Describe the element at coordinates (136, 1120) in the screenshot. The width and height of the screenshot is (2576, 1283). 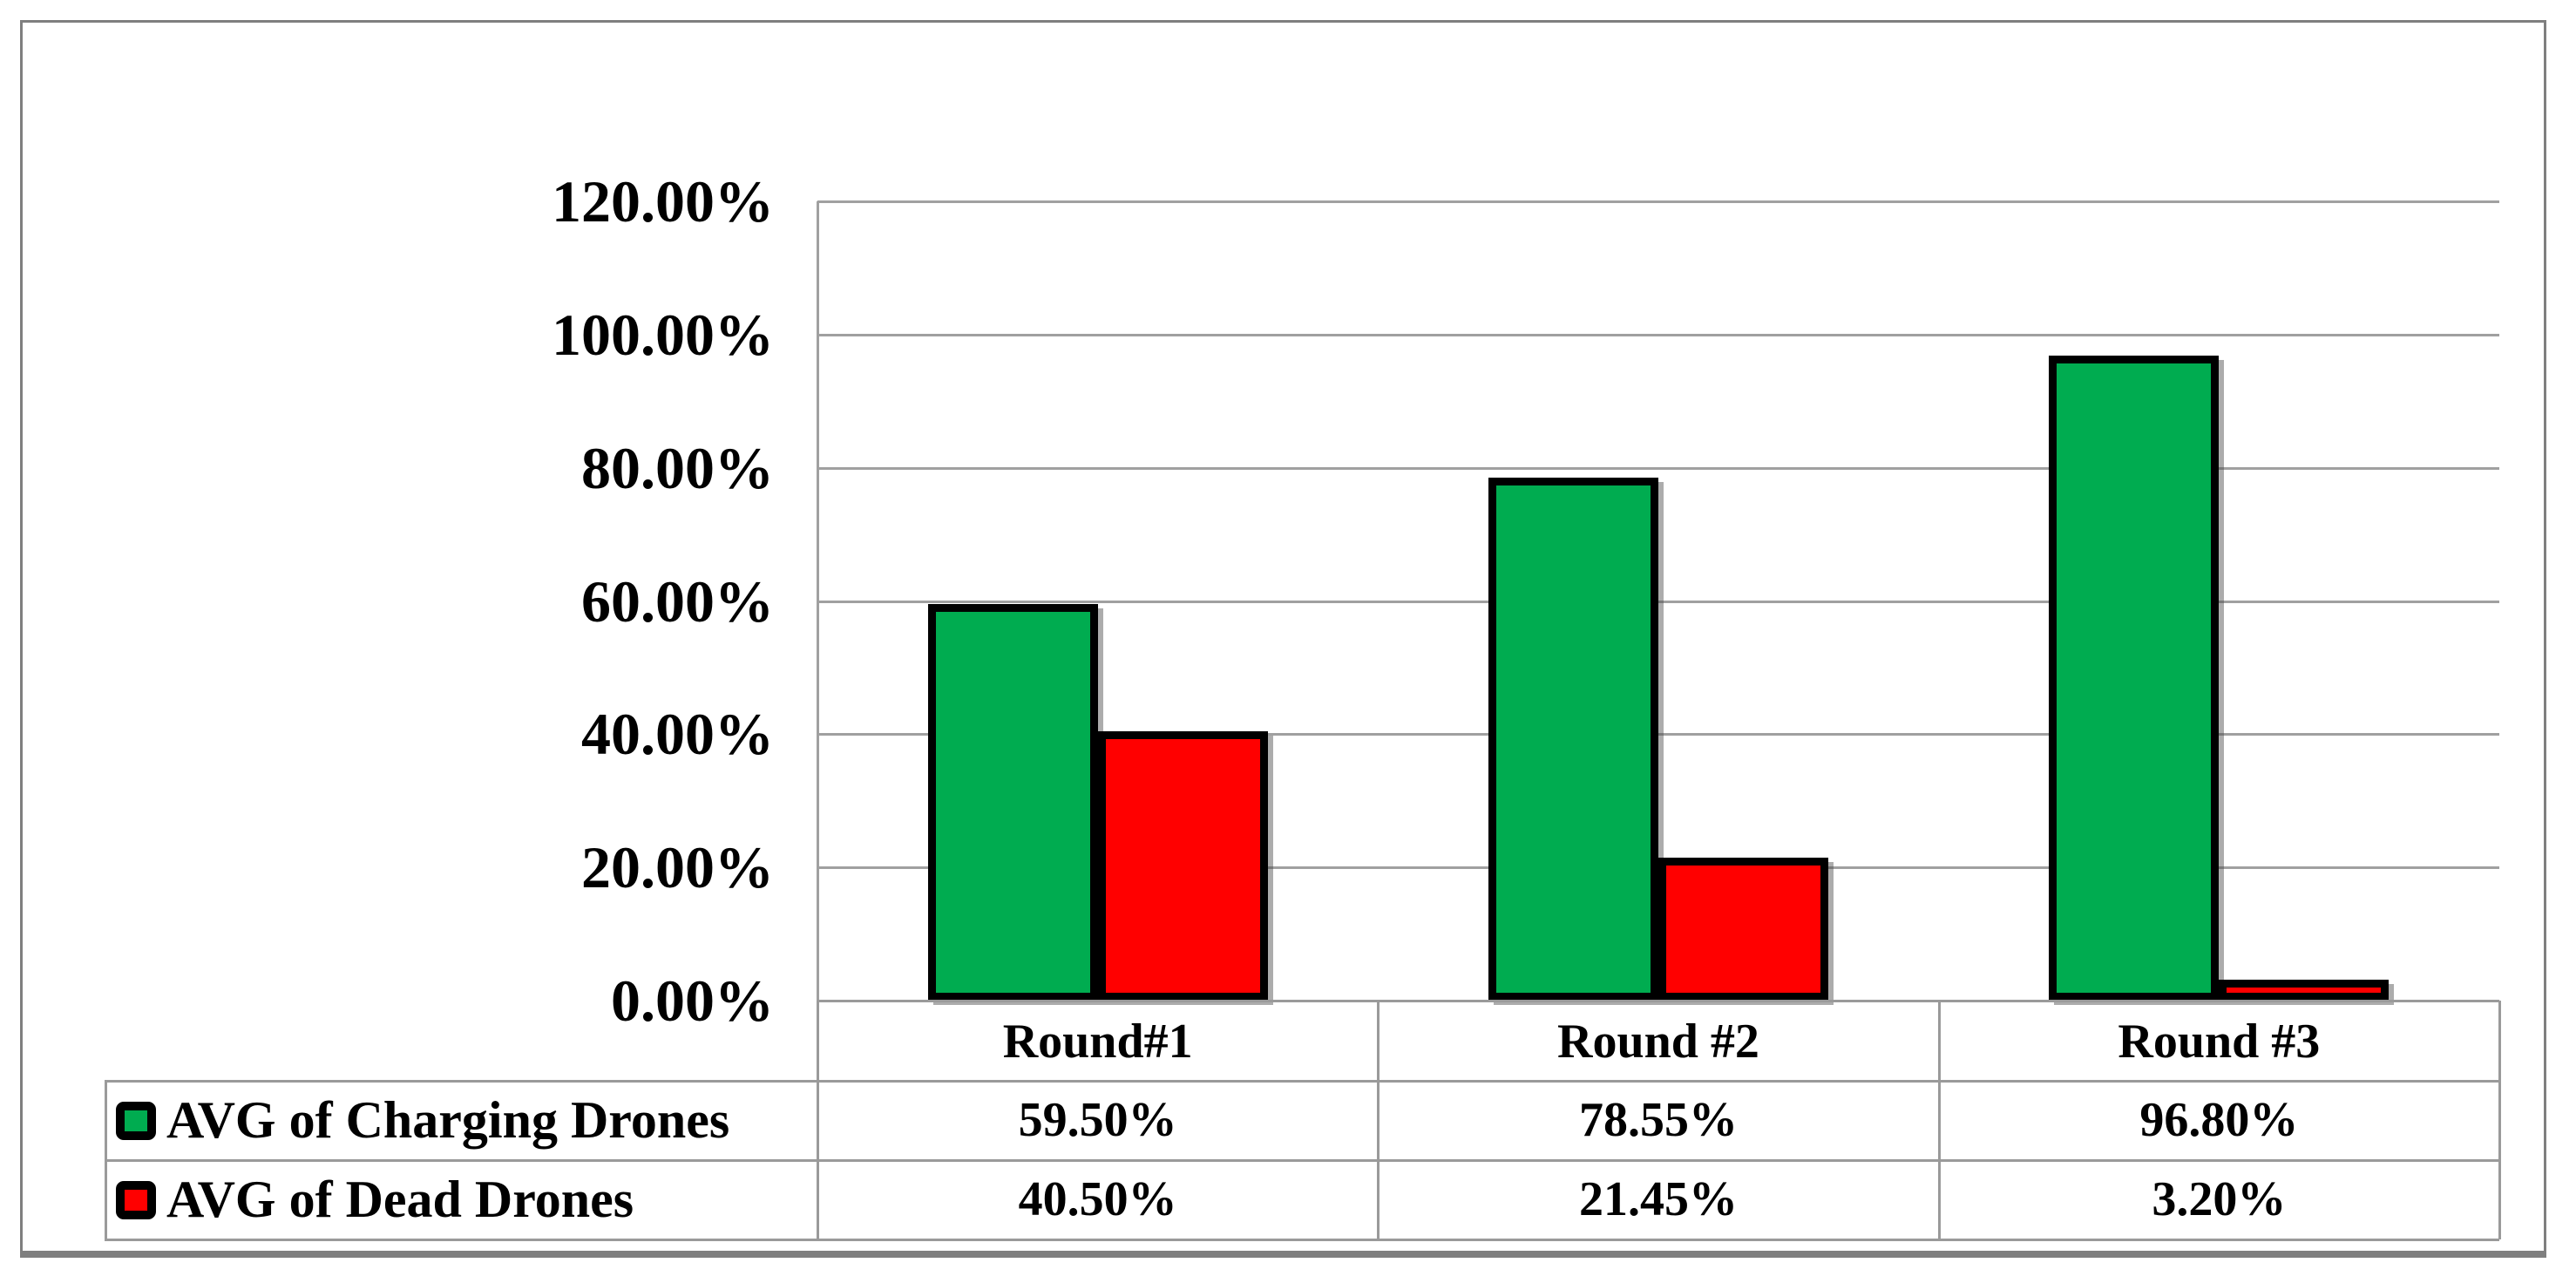
I see `legend-swatch-avg-of-charging-drones` at that location.